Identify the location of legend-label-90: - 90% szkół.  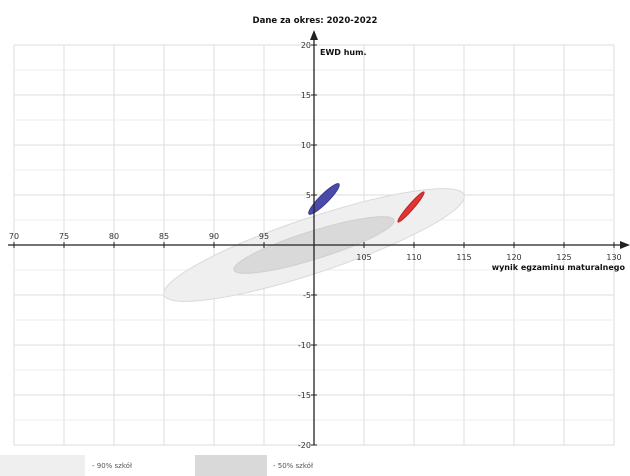
(112, 466).